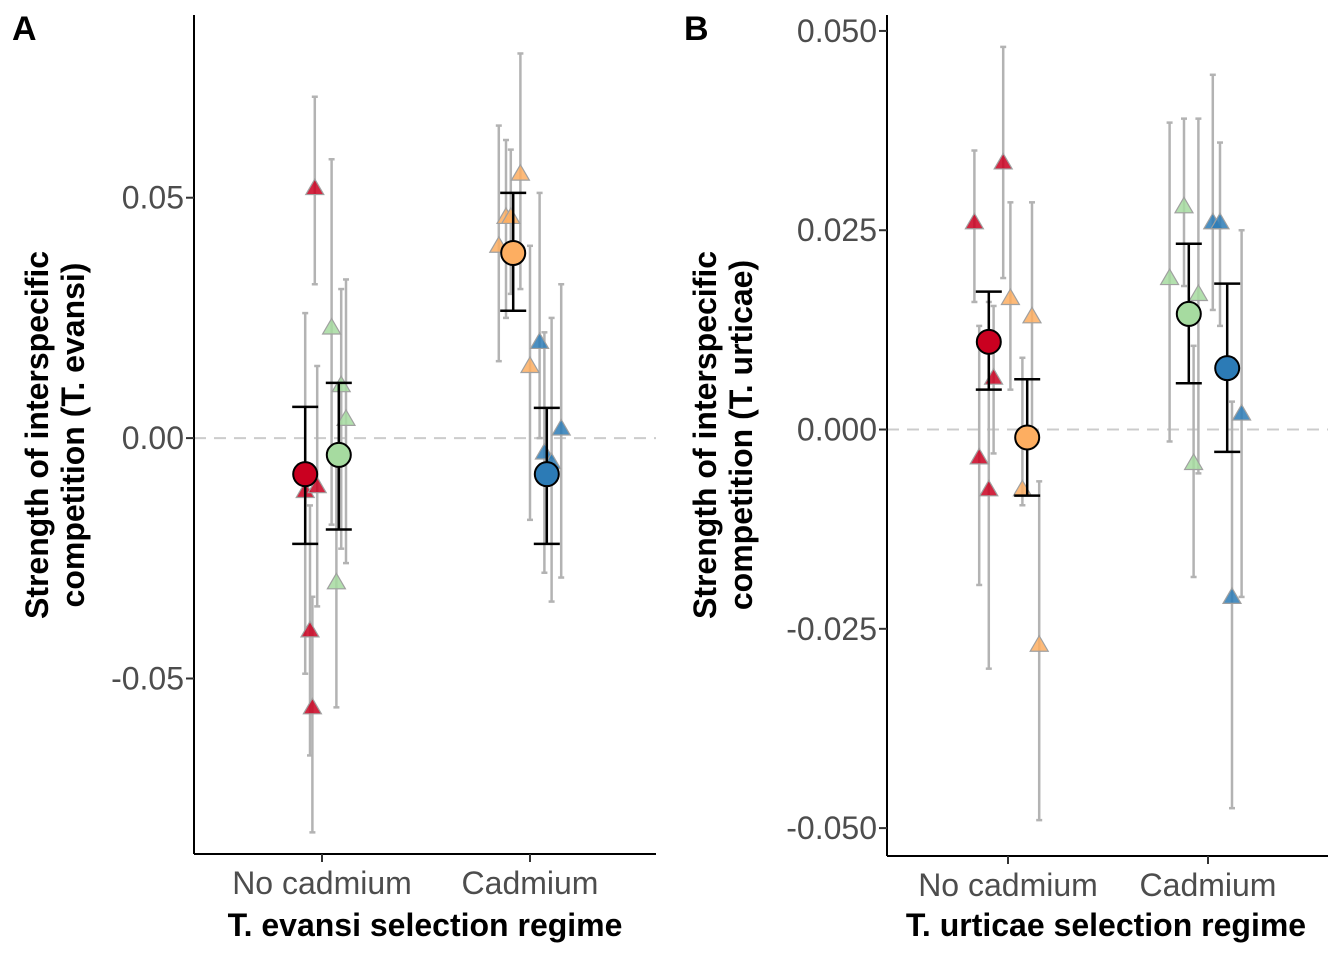 The width and height of the screenshot is (1344, 960). Describe the element at coordinates (837, 31) in the screenshot. I see `y-tick-label: 0.050` at that location.